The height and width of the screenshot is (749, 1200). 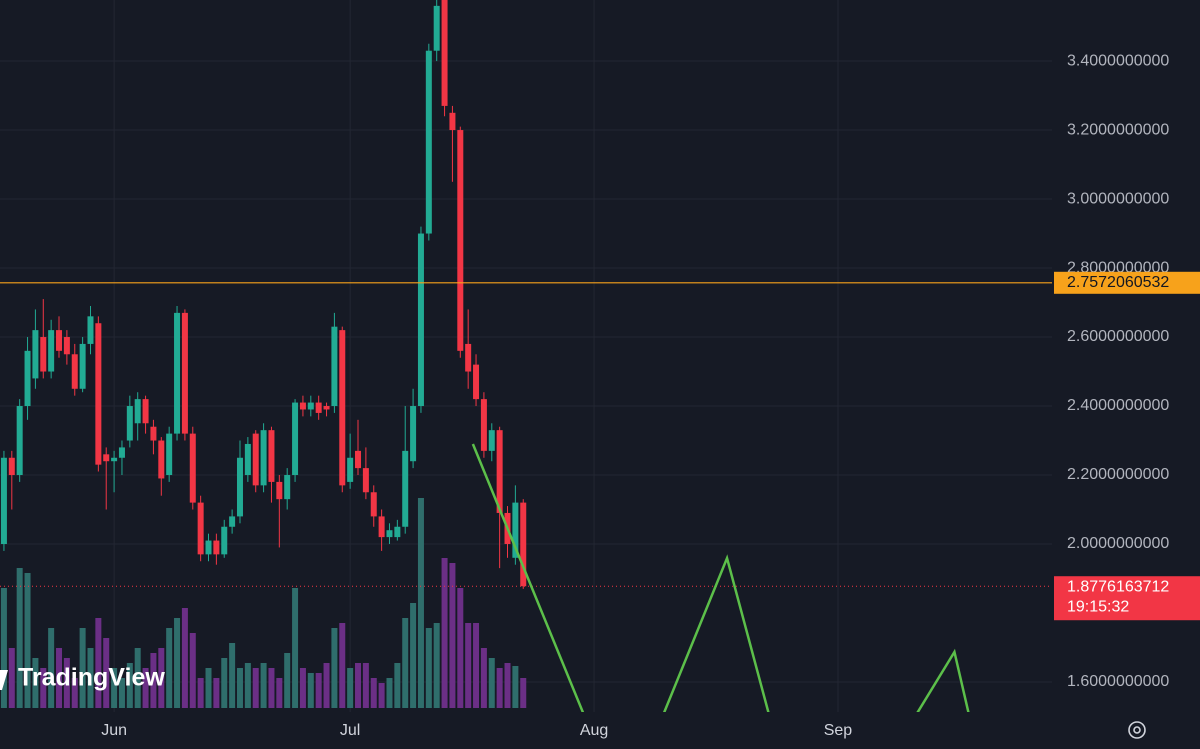 I want to click on volume-layer, so click(x=263, y=603).